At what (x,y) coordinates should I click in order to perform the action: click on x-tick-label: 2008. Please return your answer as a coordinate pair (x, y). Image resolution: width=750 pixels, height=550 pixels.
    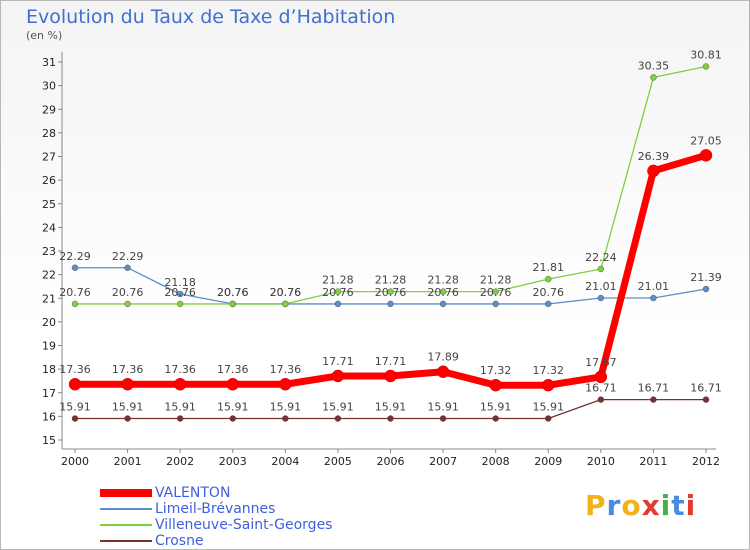
    Looking at the image, I should click on (496, 461).